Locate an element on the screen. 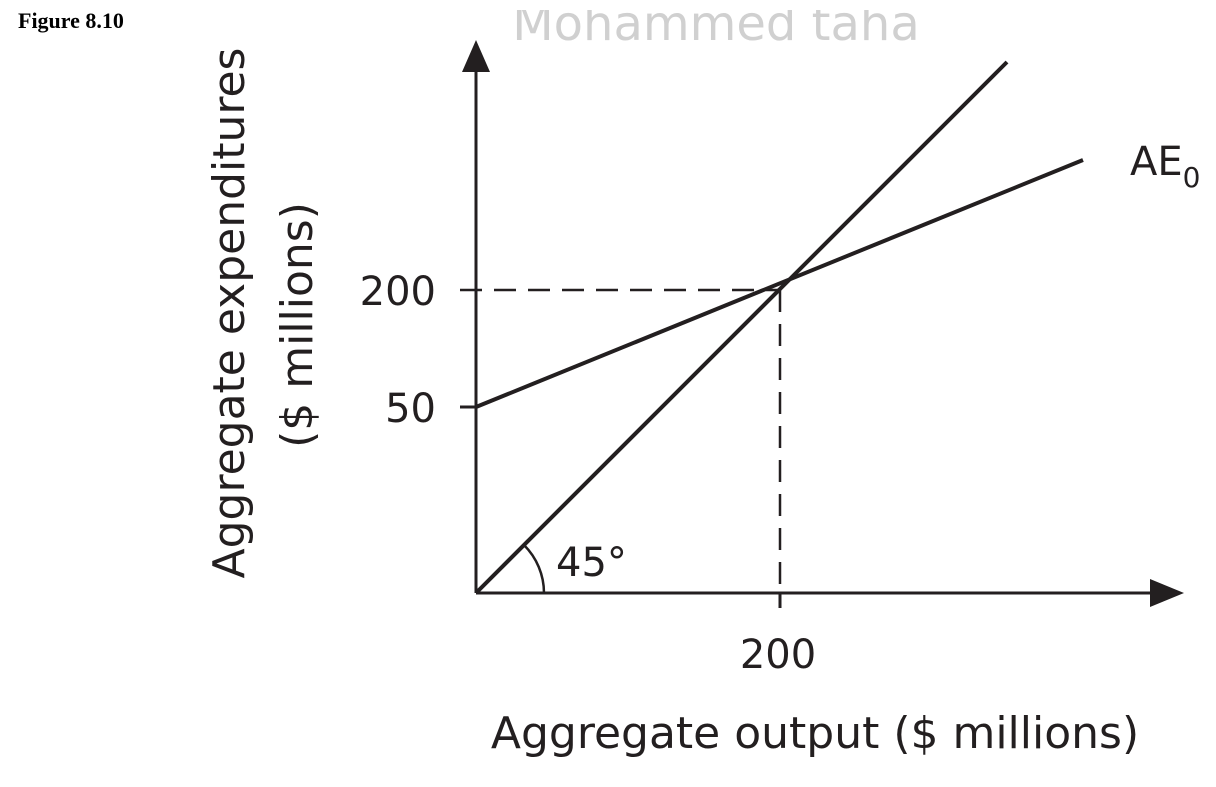 This screenshot has width=1216, height=787. y-arrow is located at coordinates (476, 56).